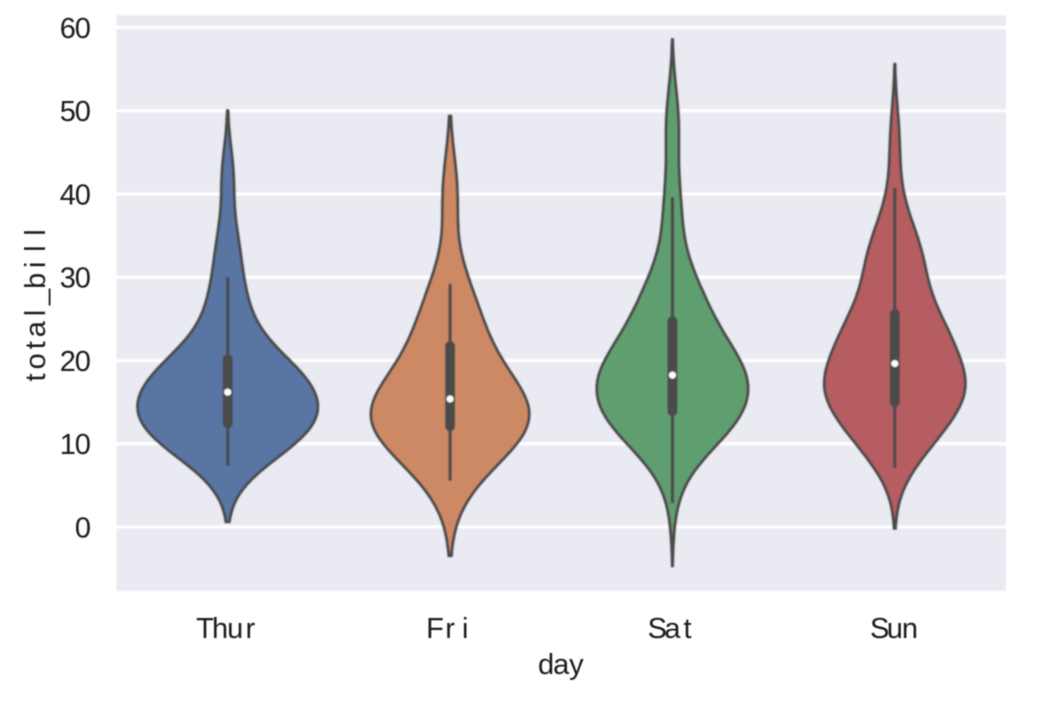 The width and height of the screenshot is (1038, 703). Describe the element at coordinates (75, 195) in the screenshot. I see `svg-text: 40` at that location.